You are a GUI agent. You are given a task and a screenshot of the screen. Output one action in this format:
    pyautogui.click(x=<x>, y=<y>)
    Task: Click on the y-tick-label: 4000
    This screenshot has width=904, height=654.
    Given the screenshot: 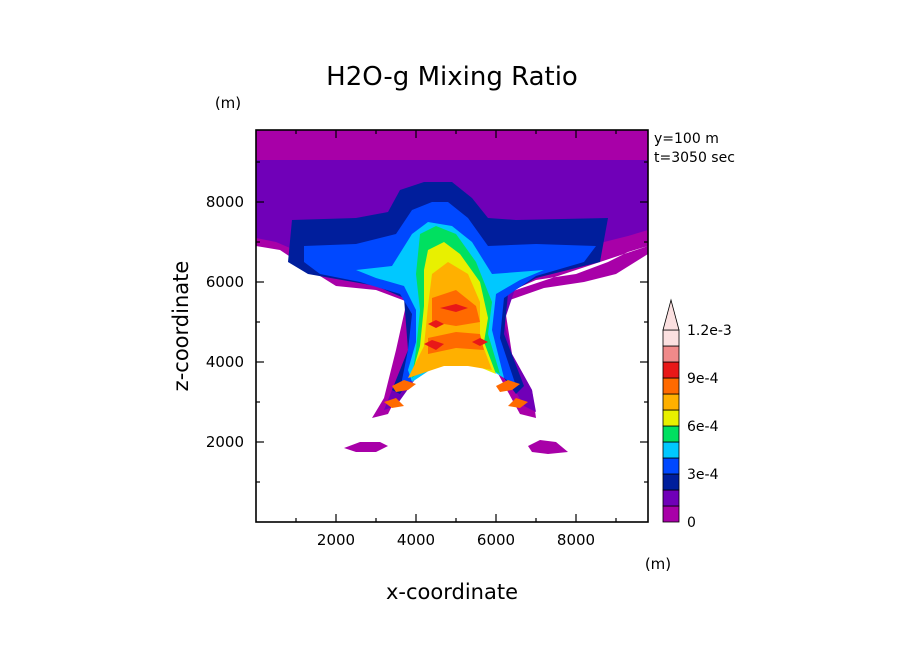 What is the action you would take?
    pyautogui.click(x=225, y=362)
    